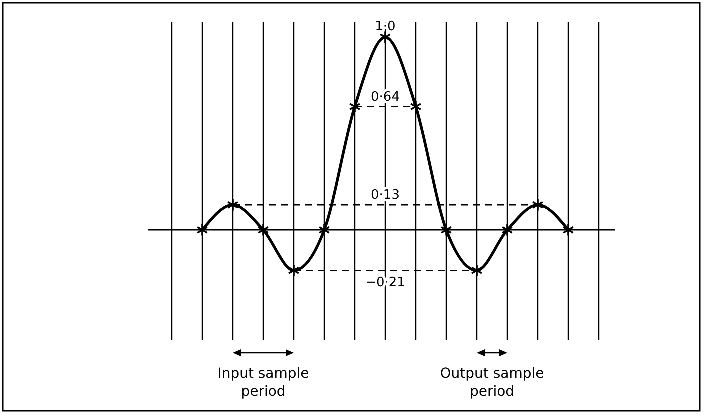 The width and height of the screenshot is (704, 415). I want to click on text: Output sample period, so click(492, 383).